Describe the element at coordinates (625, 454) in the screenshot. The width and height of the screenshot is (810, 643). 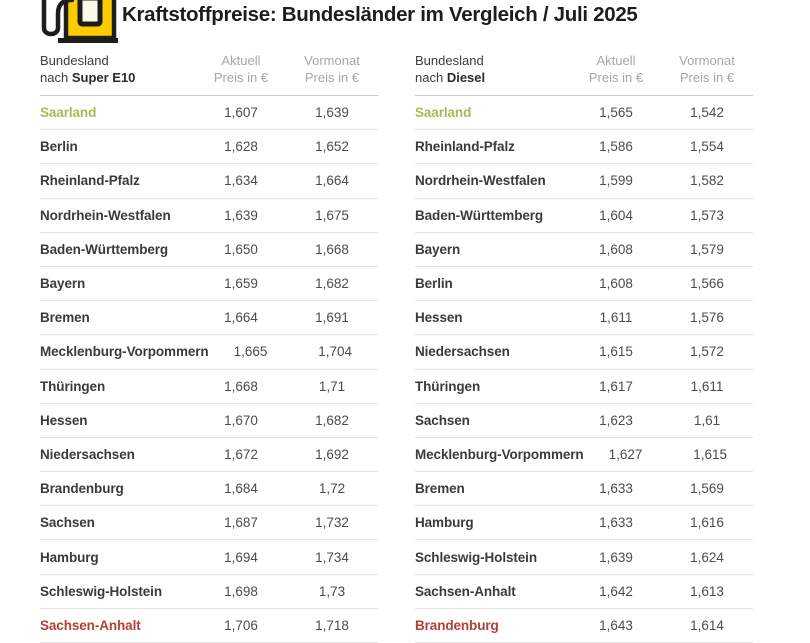
I see `current-price: 1,627` at that location.